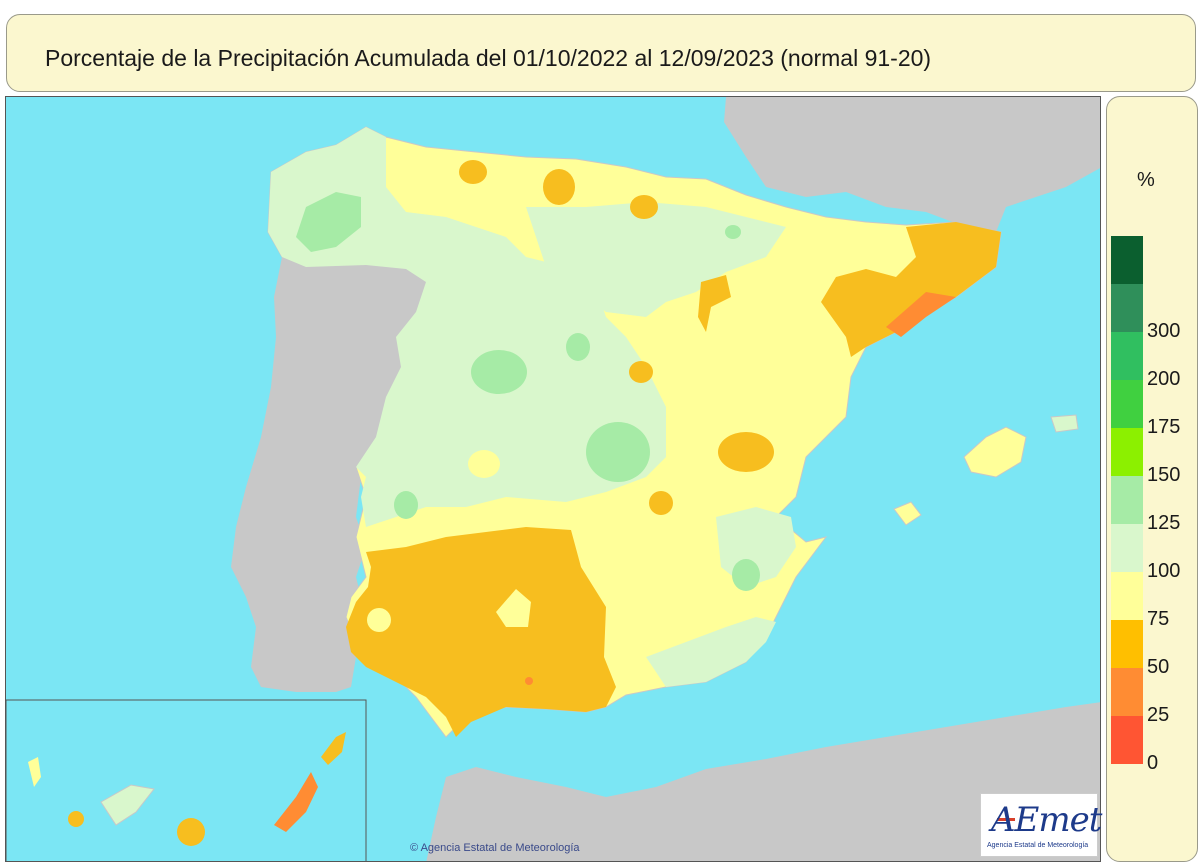  What do you see at coordinates (995, 452) in the screenshot?
I see `mallorca-land` at bounding box center [995, 452].